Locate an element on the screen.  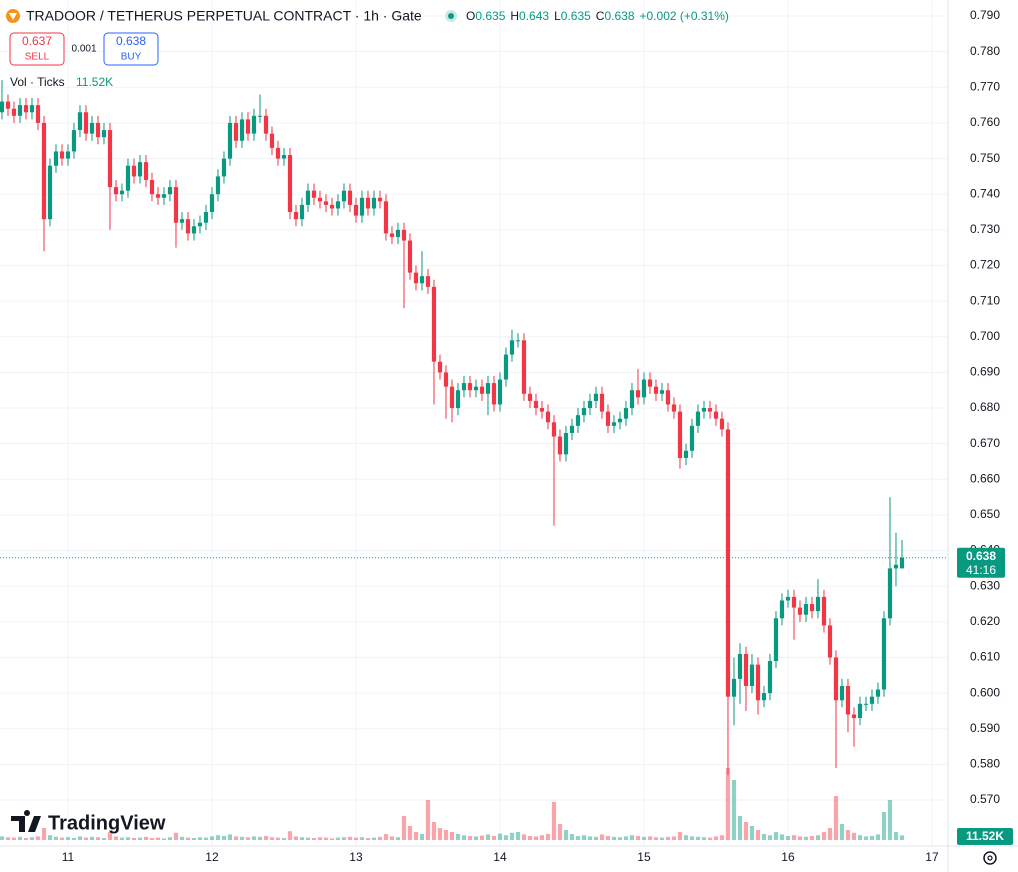
x-tick-label: 11 is located at coordinates (68, 857).